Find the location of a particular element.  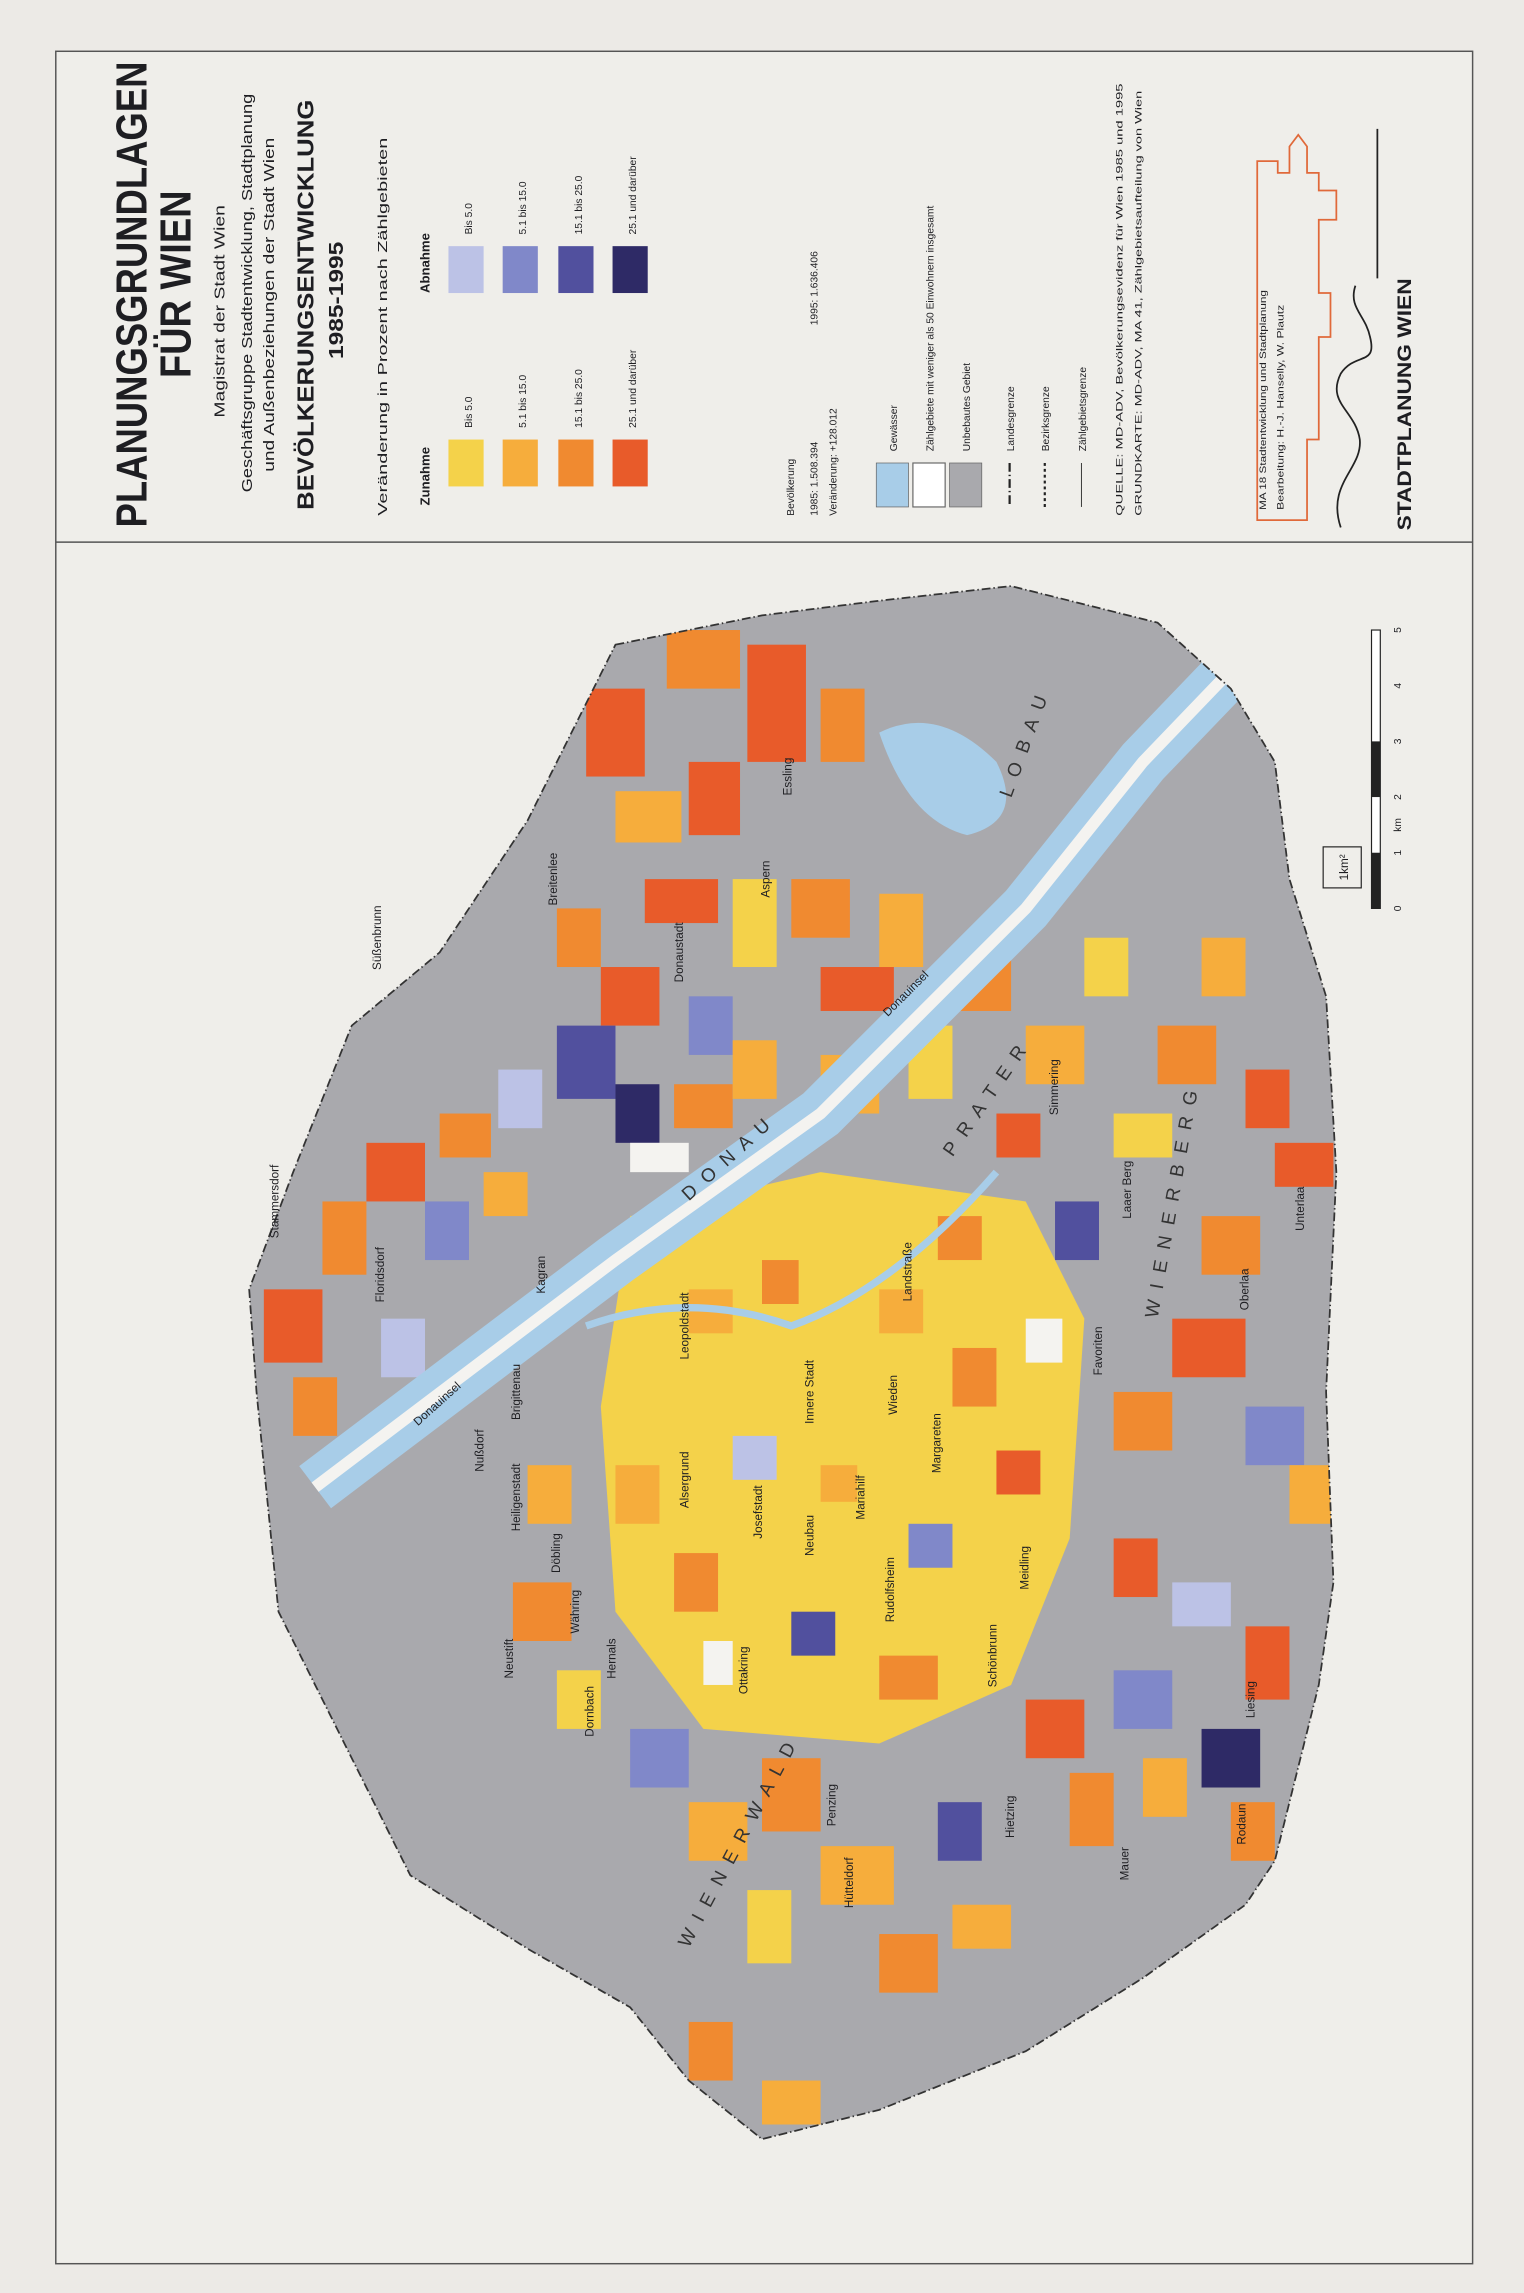

map-label: Stammersdorf is located at coordinates (274, 1201).